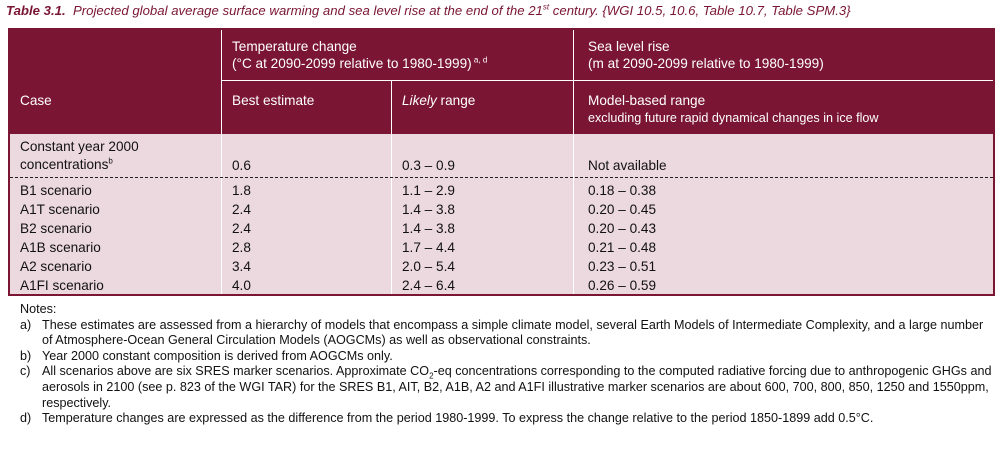 The width and height of the screenshot is (1001, 456). Describe the element at coordinates (56, 228) in the screenshot. I see `row-case: B2 scenario` at that location.